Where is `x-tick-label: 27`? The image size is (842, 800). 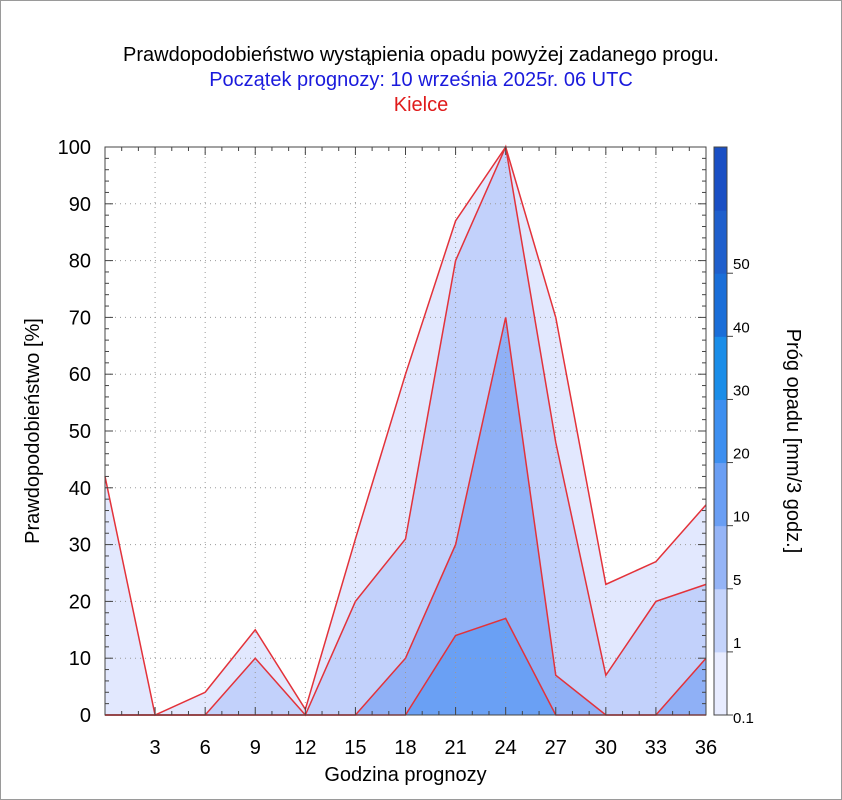
x-tick-label: 27 is located at coordinates (556, 748).